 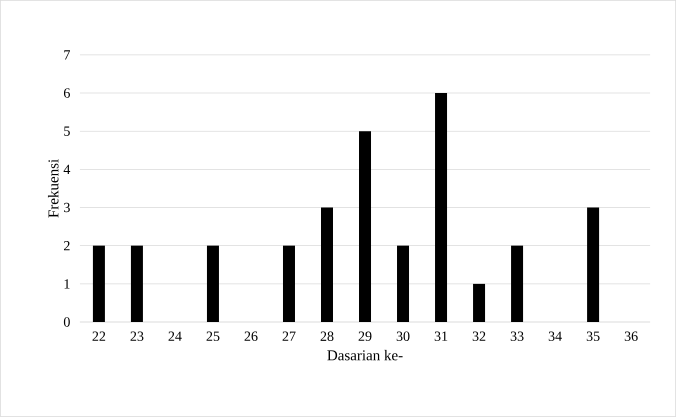 I want to click on x-tick-label: 22, so click(x=99, y=336).